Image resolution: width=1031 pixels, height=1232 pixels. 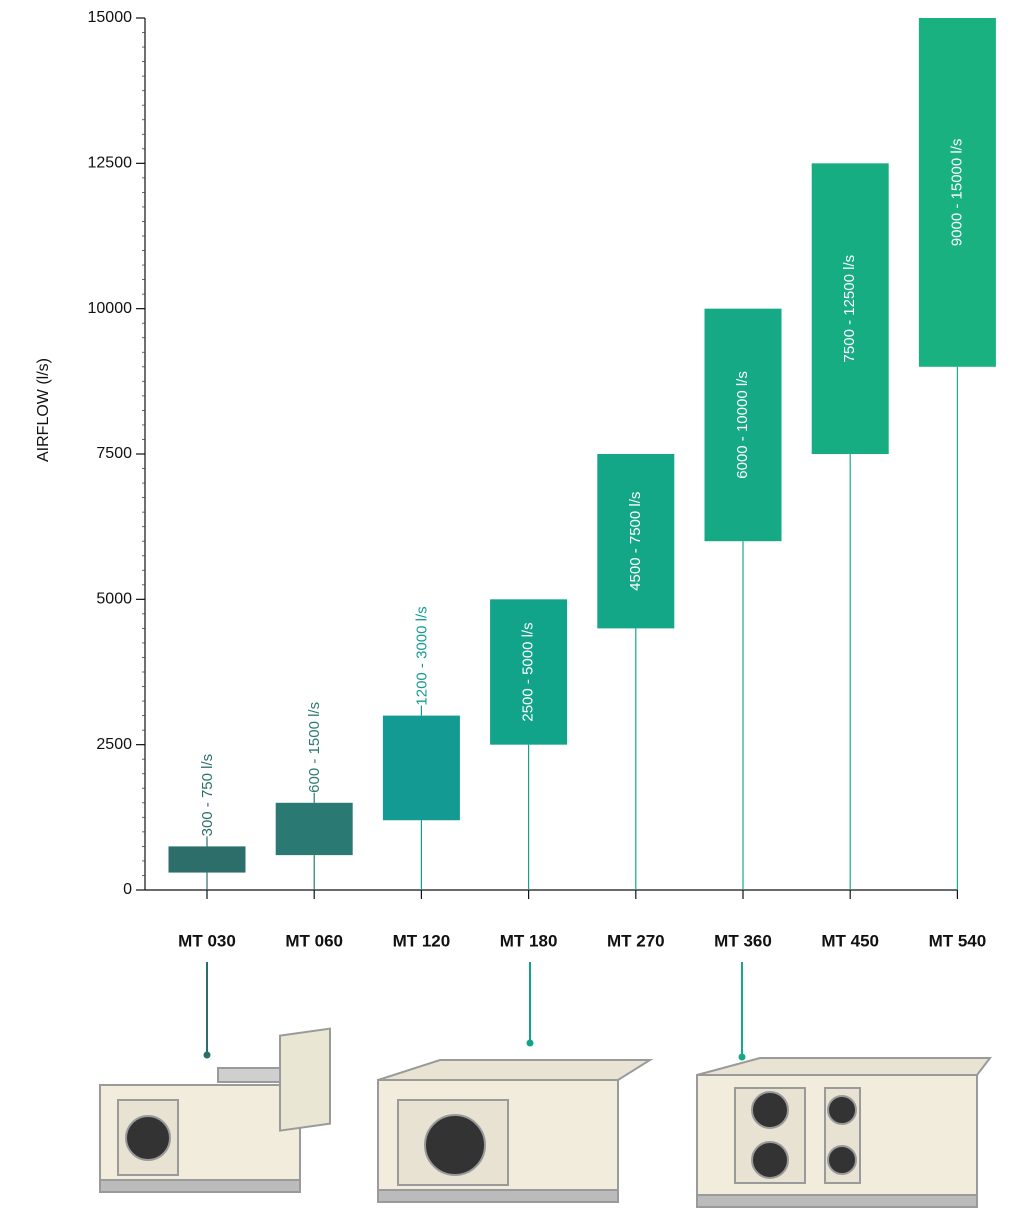 What do you see at coordinates (636, 940) in the screenshot?
I see `x-tick-label: MT 270` at bounding box center [636, 940].